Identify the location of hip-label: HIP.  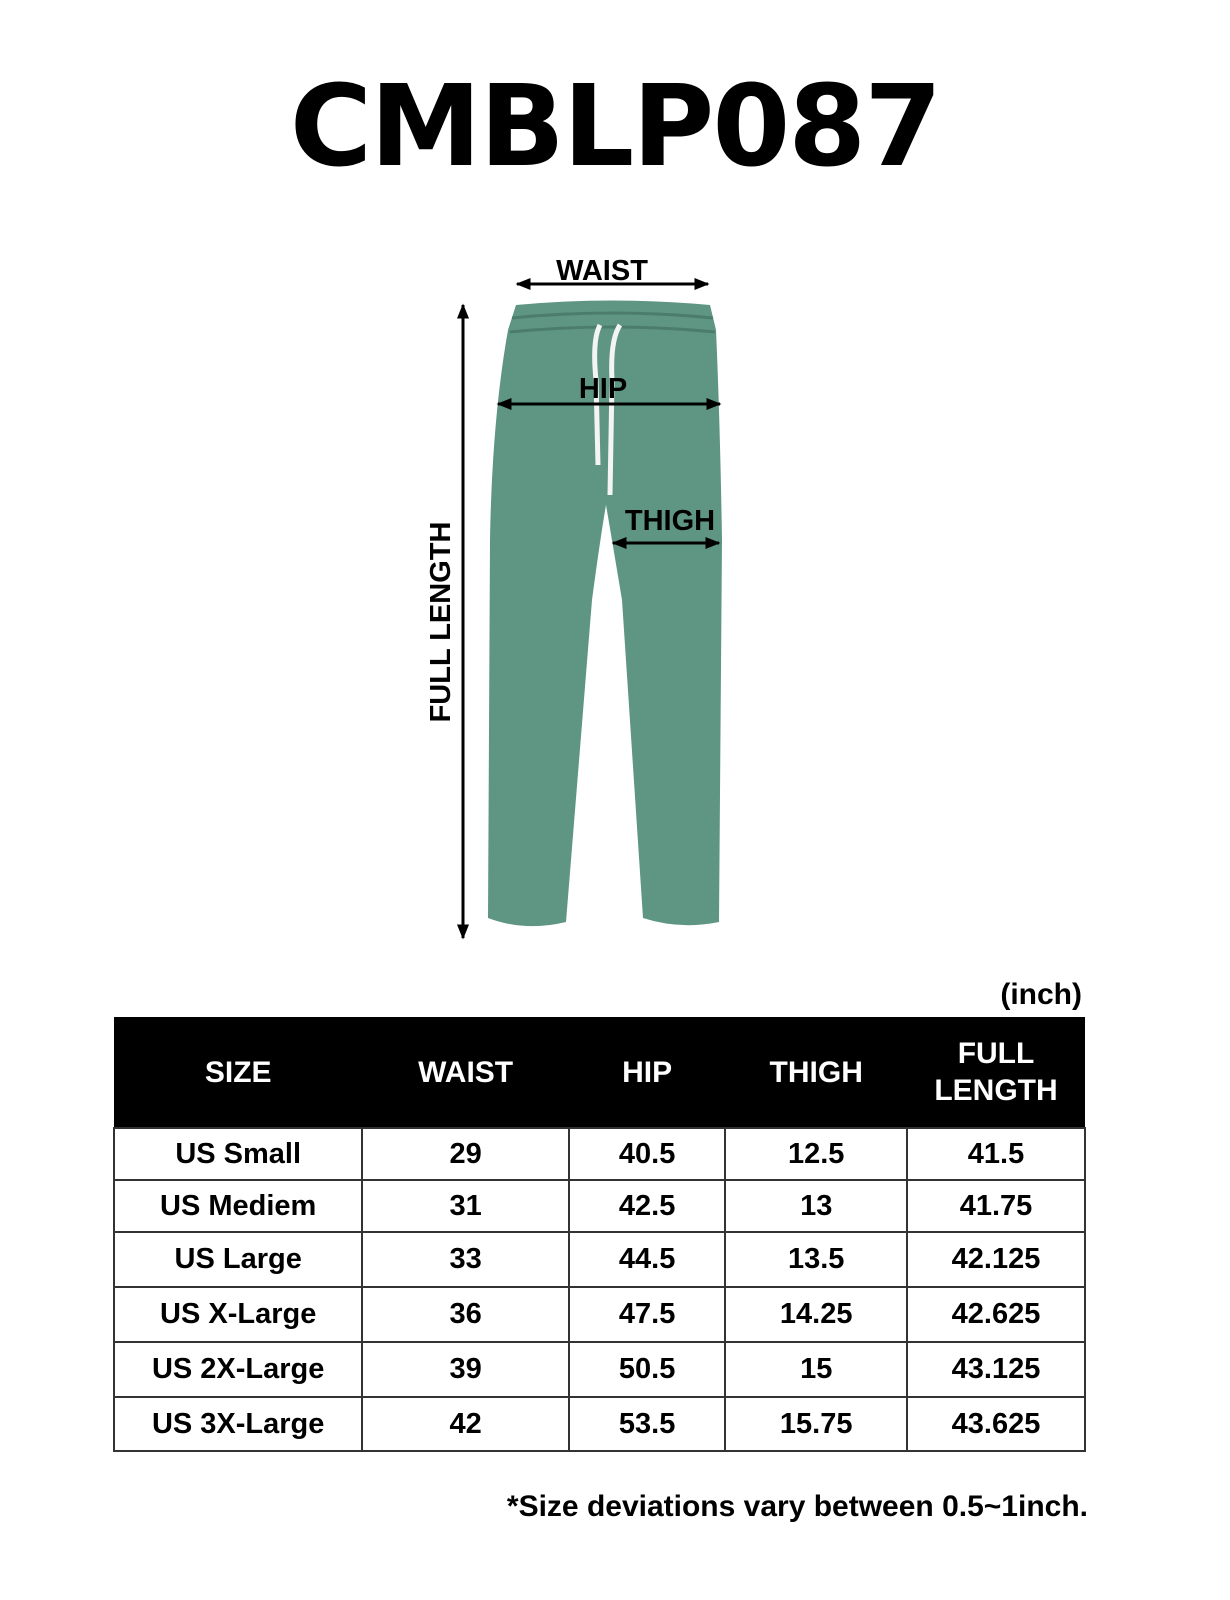
(603, 389).